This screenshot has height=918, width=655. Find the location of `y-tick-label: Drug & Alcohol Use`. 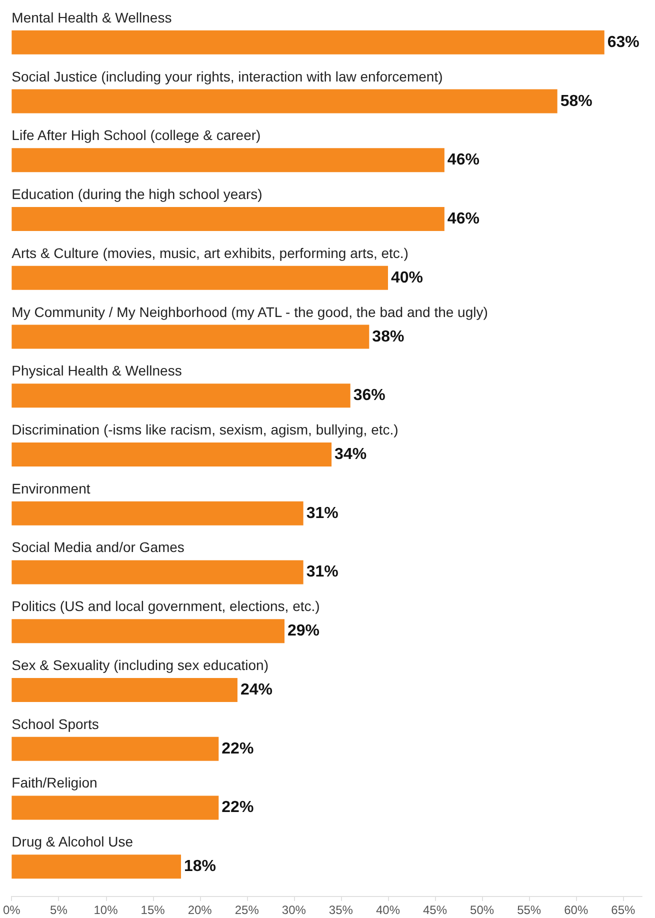

y-tick-label: Drug & Alcohol Use is located at coordinates (73, 842).